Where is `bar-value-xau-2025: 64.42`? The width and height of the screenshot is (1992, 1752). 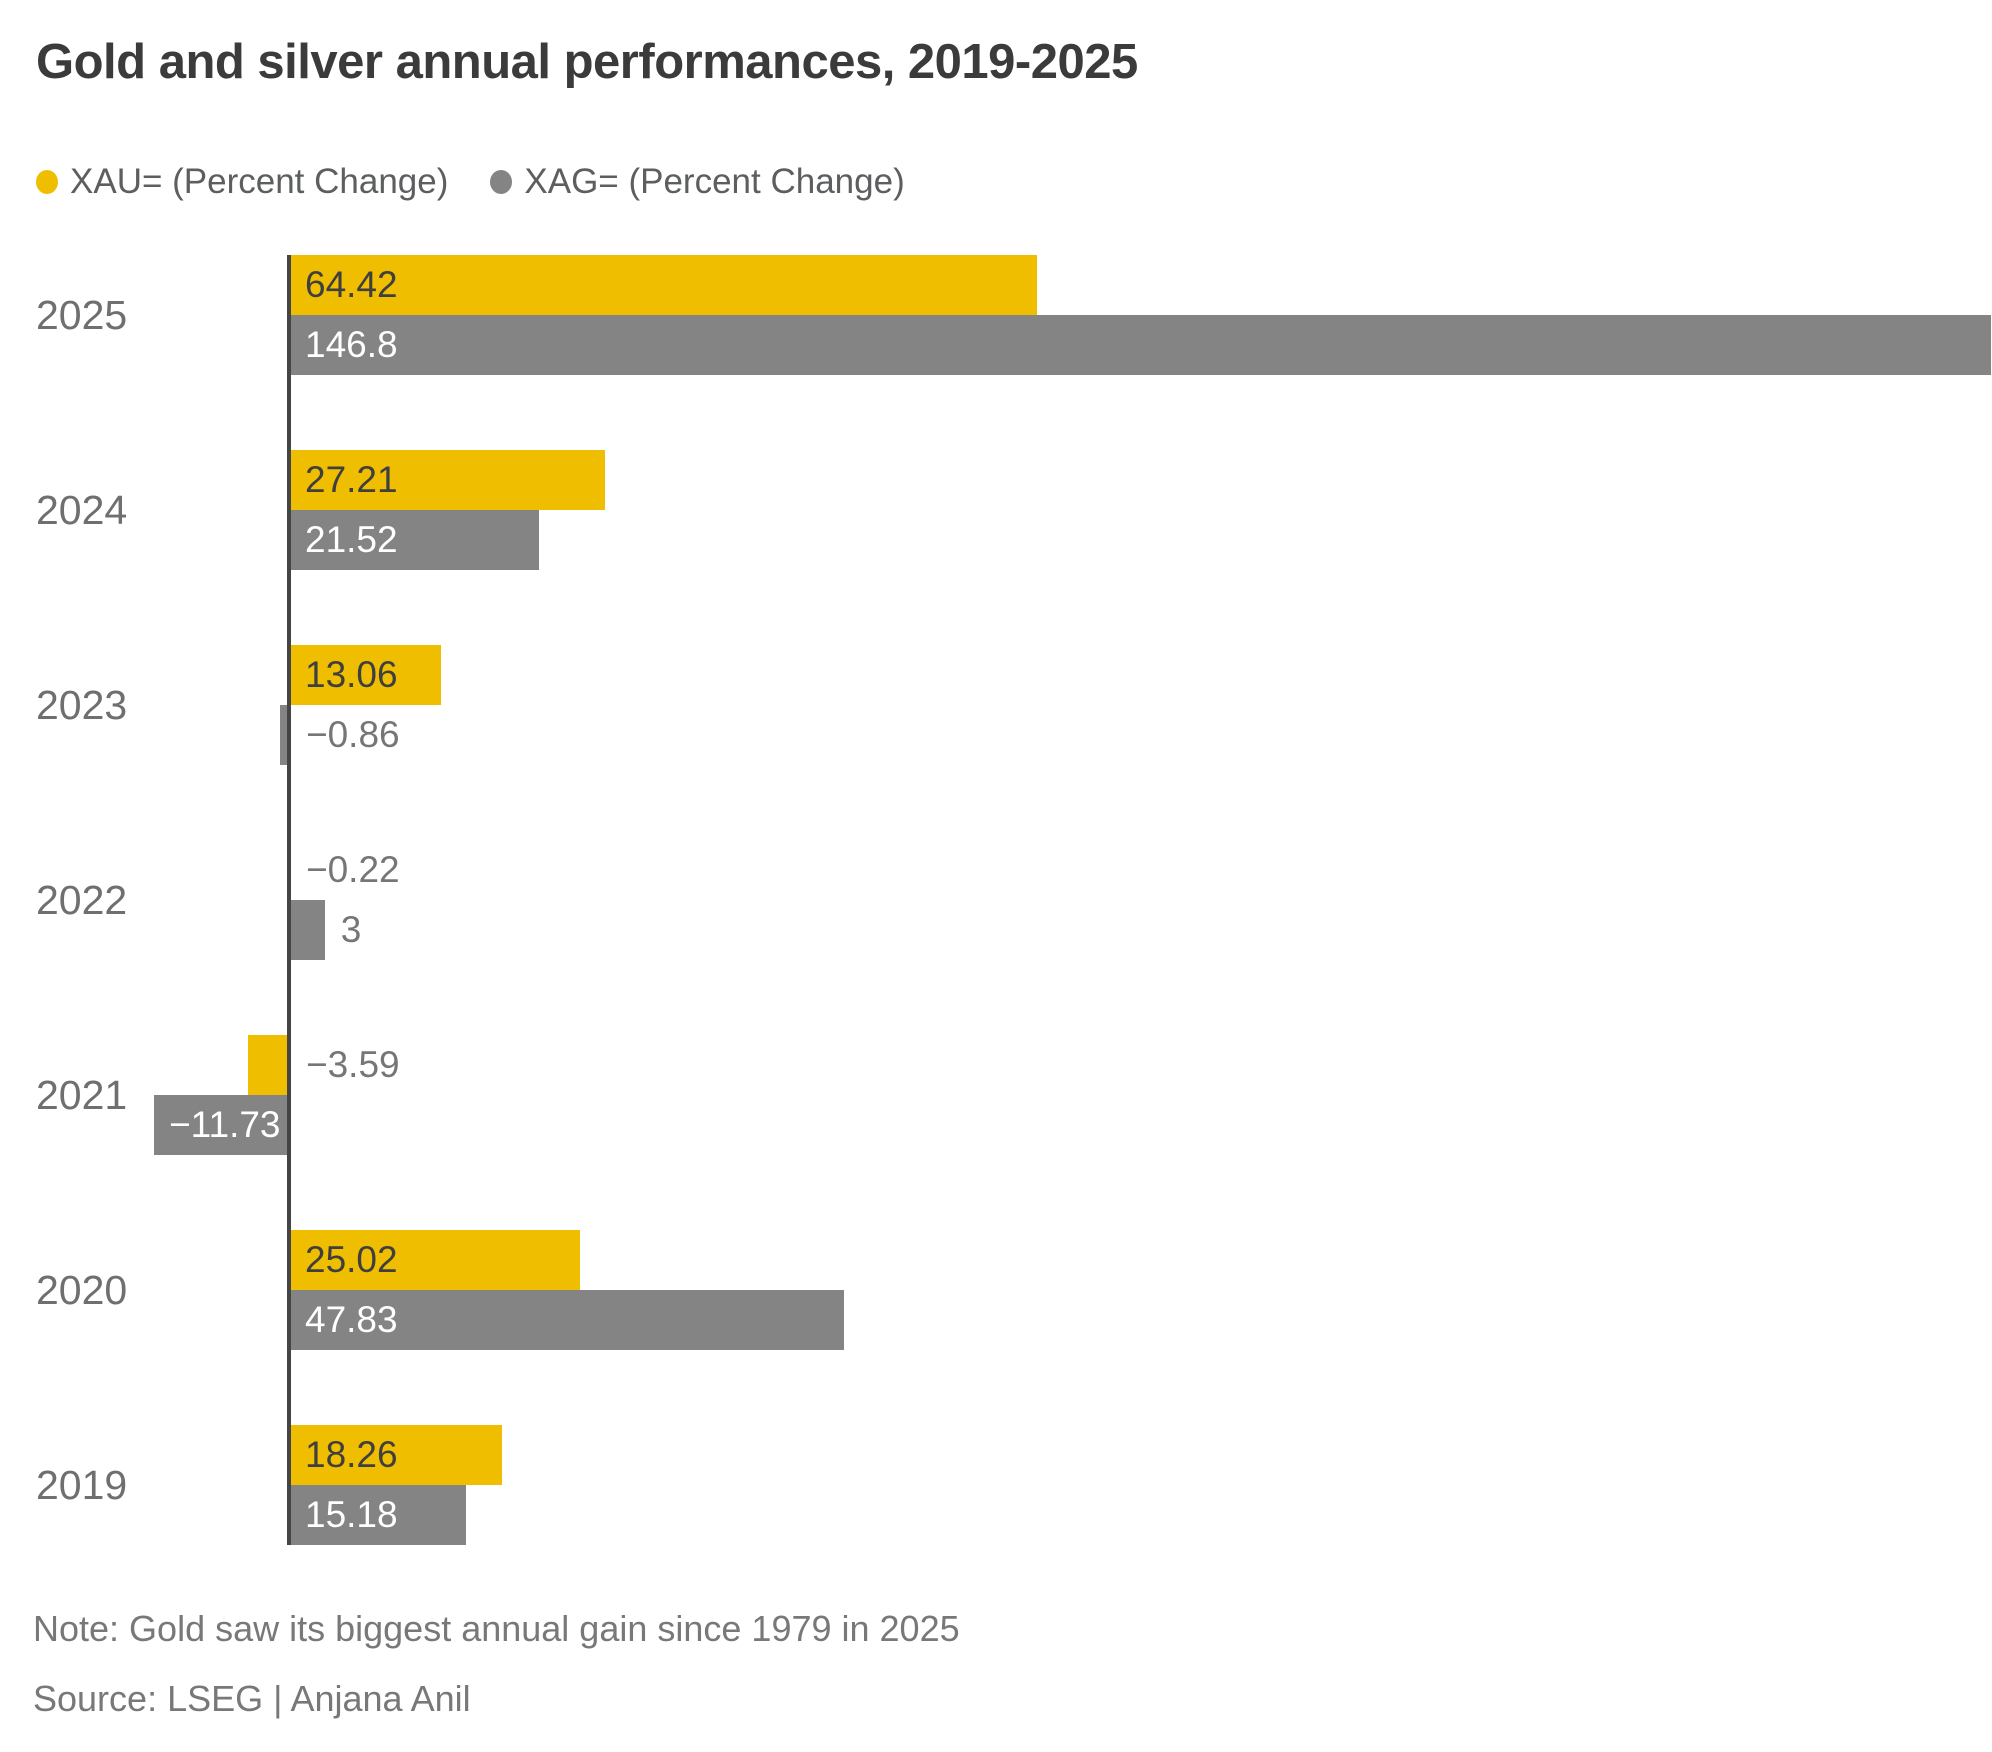
bar-value-xau-2025: 64.42 is located at coordinates (351, 284).